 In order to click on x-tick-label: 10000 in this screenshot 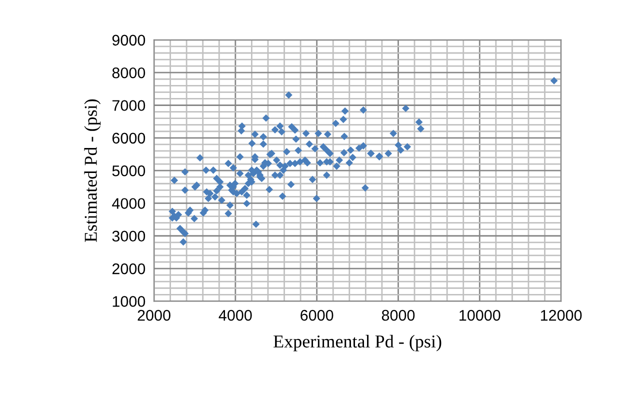, I will do `click(480, 315)`.